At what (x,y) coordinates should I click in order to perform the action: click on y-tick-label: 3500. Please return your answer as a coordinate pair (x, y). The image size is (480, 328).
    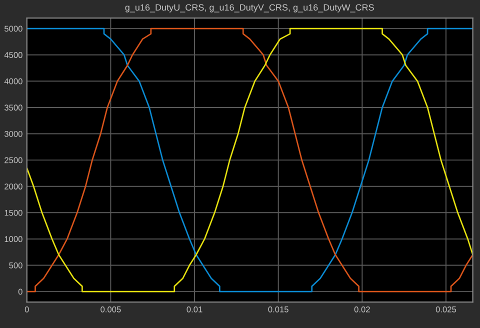
    Looking at the image, I should click on (13, 107).